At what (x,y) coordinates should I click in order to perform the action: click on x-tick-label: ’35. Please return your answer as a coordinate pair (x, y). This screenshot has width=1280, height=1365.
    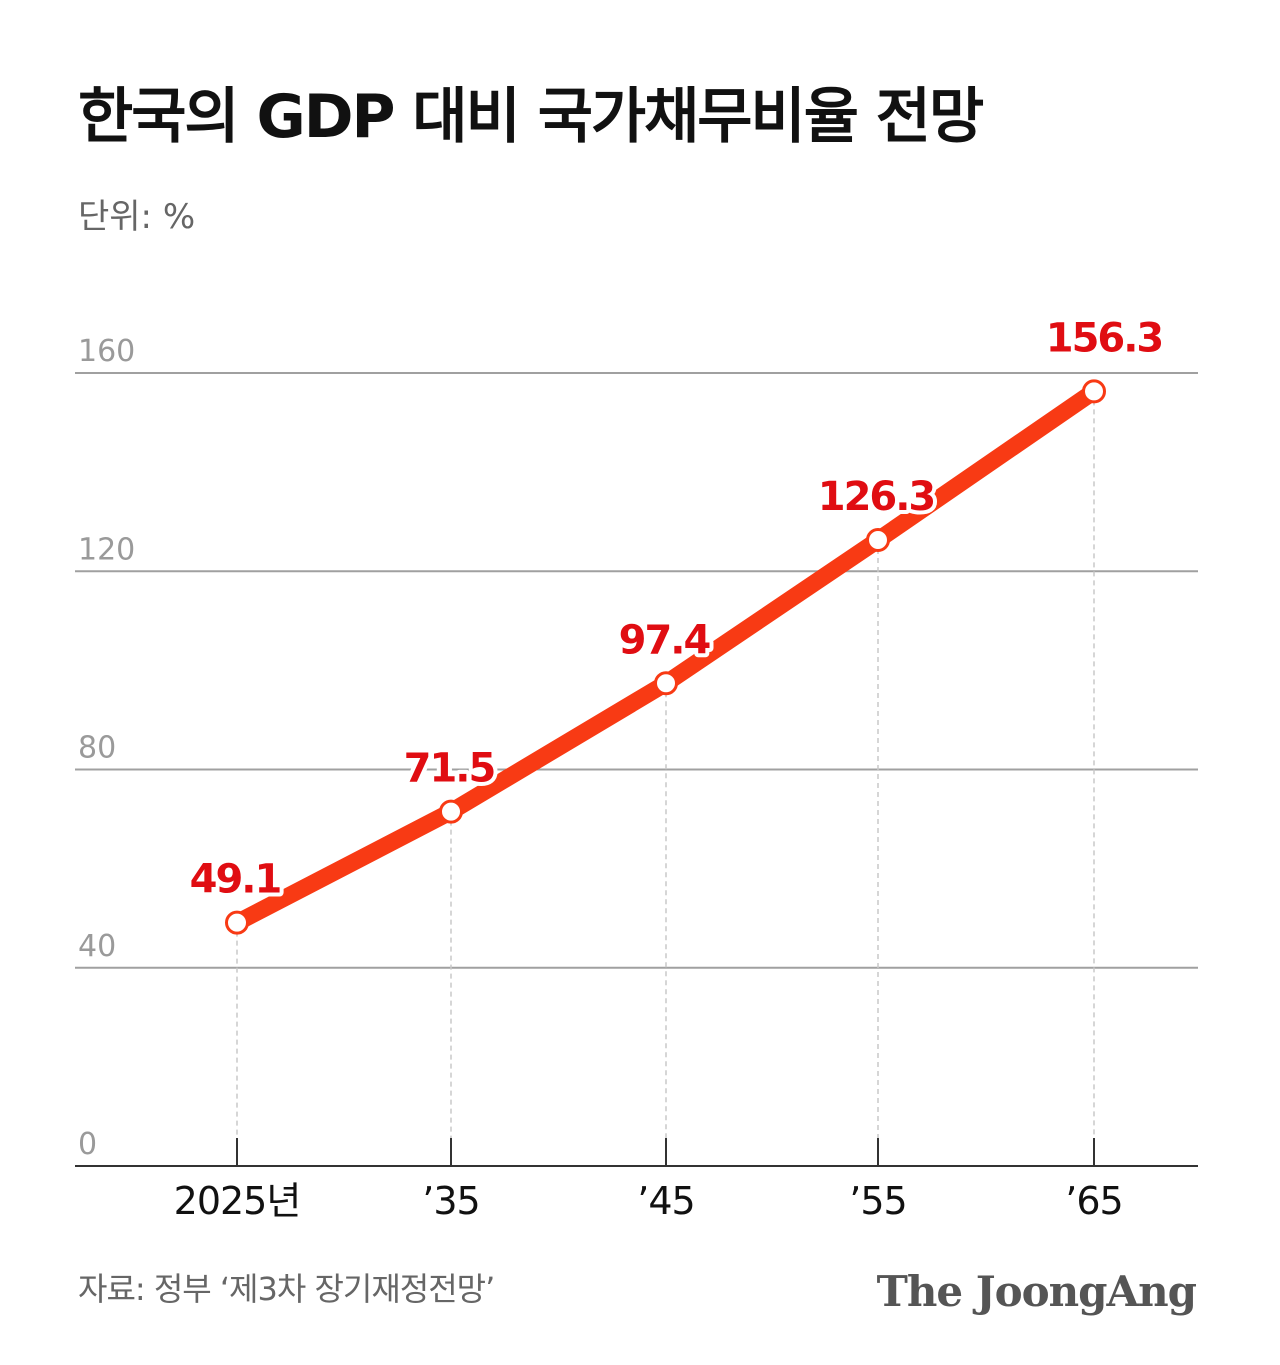
    Looking at the image, I should click on (450, 1201).